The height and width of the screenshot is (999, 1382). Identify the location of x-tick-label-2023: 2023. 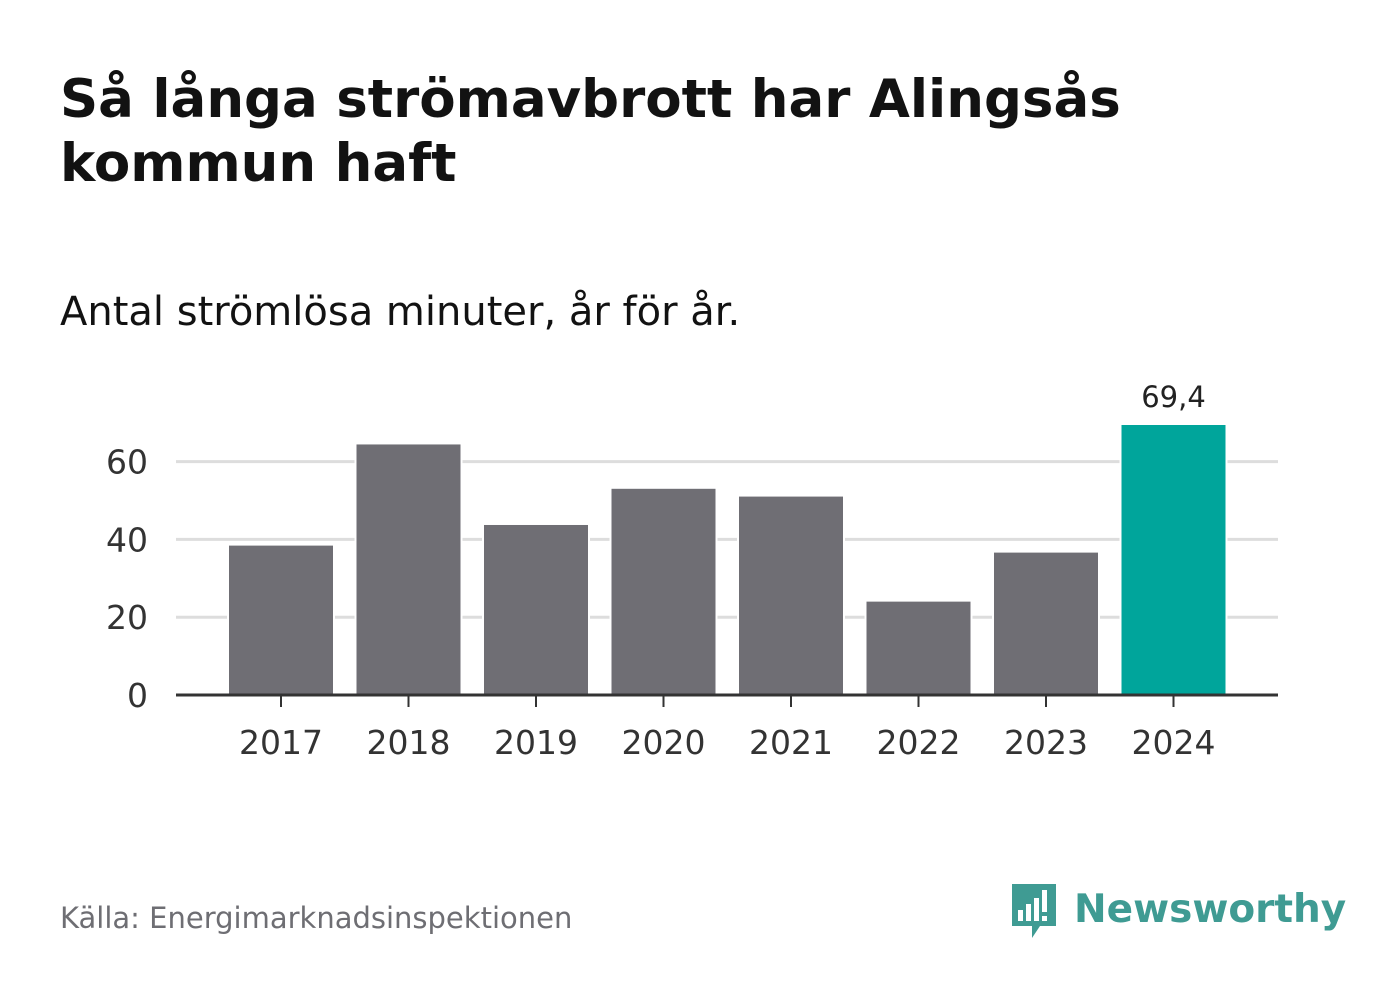
(1046, 742).